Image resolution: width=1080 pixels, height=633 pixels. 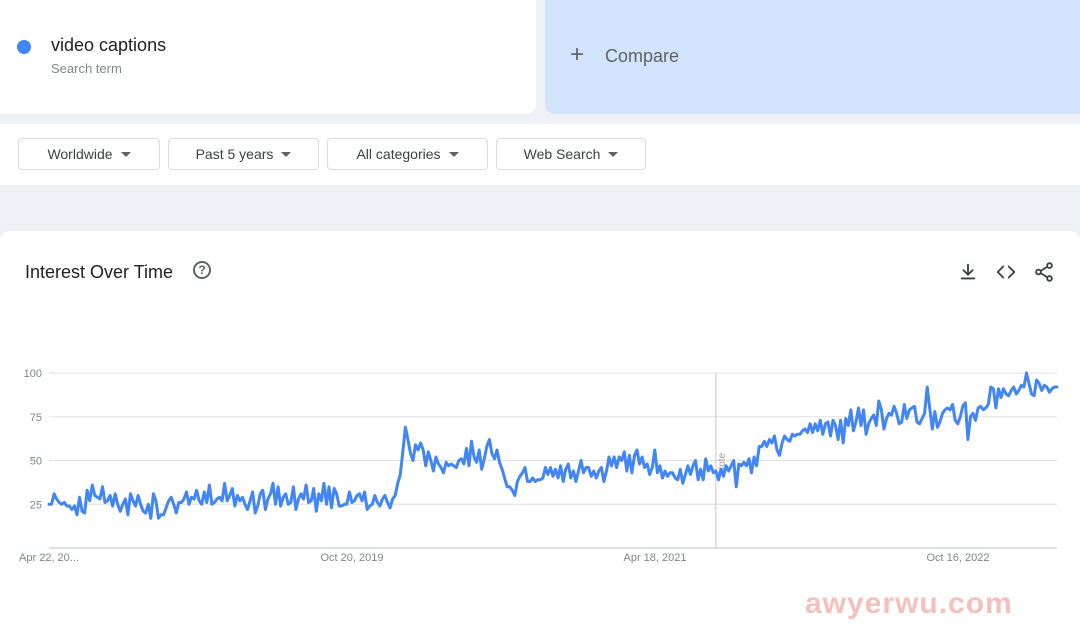 I want to click on category-filter-dropdown: All categories, so click(x=407, y=154).